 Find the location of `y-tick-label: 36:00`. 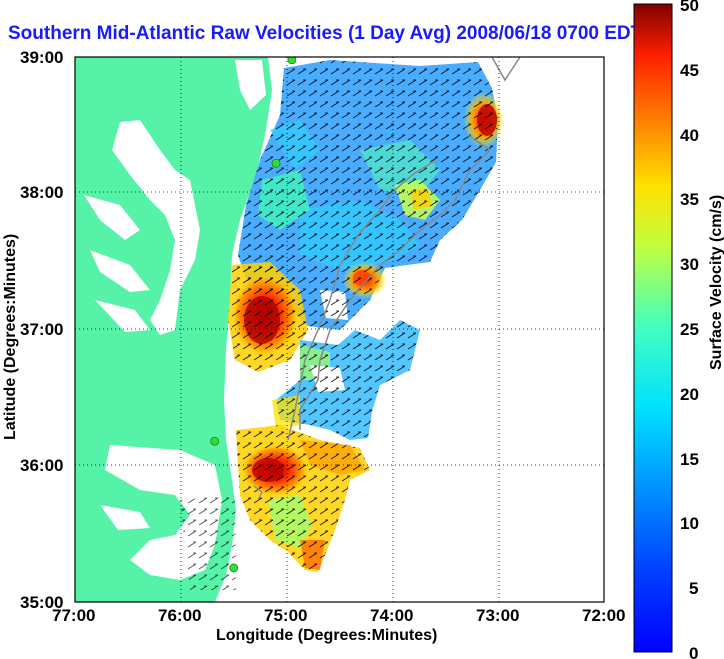

y-tick-label: 36:00 is located at coordinates (41, 465).